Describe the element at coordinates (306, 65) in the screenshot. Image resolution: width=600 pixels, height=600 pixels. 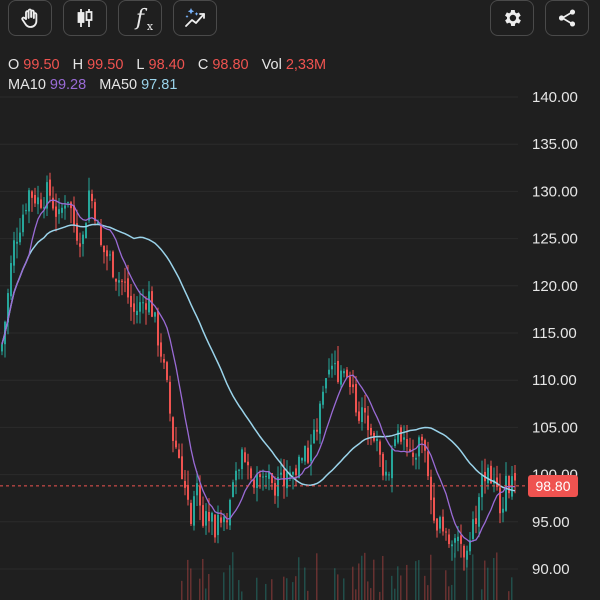
I see `volume-value: 2,33M` at that location.